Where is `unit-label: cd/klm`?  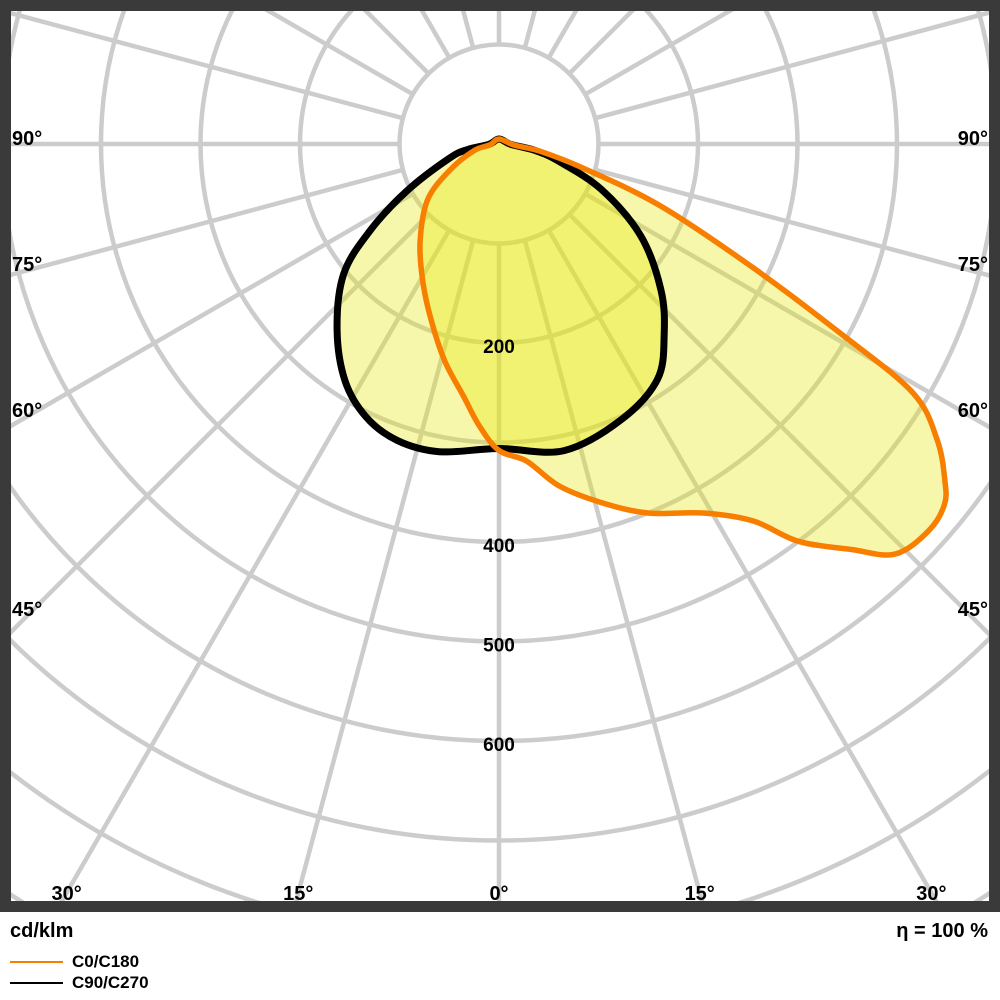
unit-label: cd/klm is located at coordinates (42, 931).